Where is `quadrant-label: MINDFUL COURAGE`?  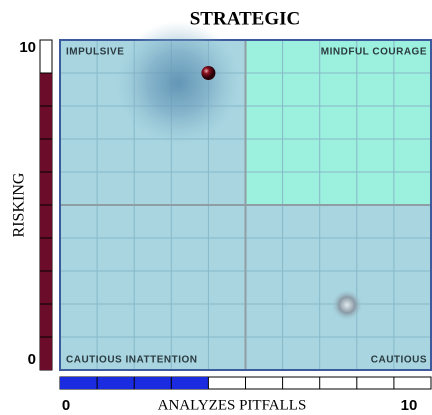
quadrant-label: MINDFUL COURAGE is located at coordinates (374, 52).